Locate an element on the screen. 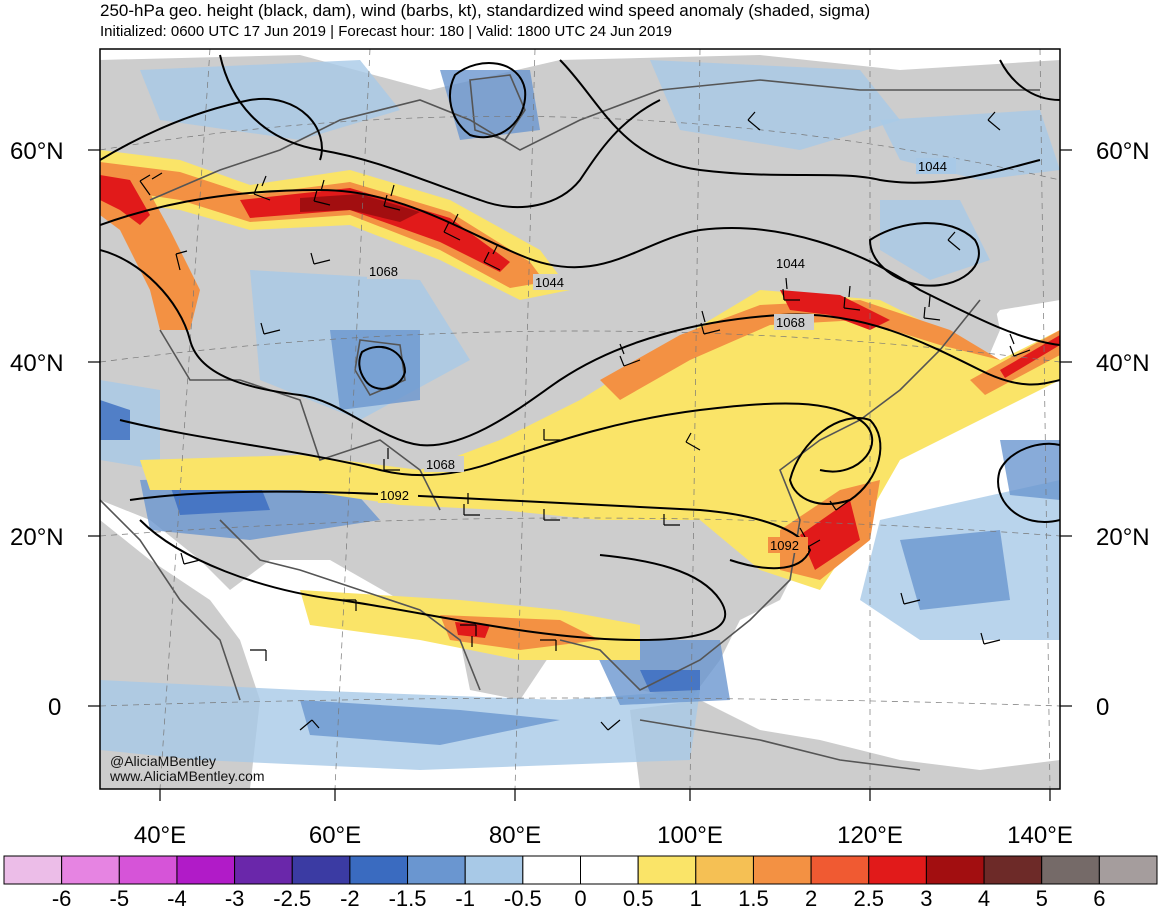 The height and width of the screenshot is (913, 1160). colorbar-tick-label: -0.5 is located at coordinates (522, 898).